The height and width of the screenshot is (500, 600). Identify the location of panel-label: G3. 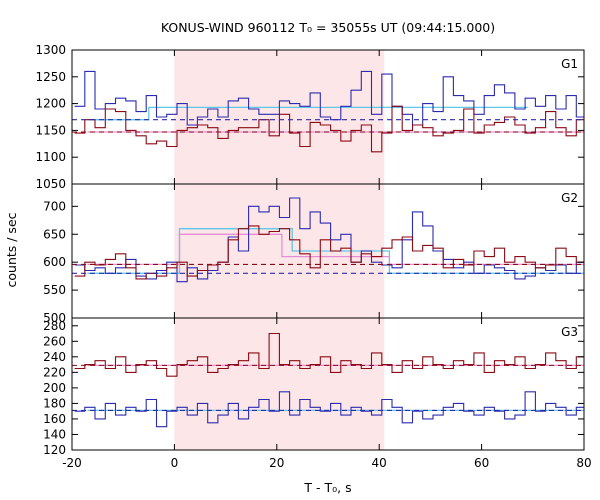
(569, 332).